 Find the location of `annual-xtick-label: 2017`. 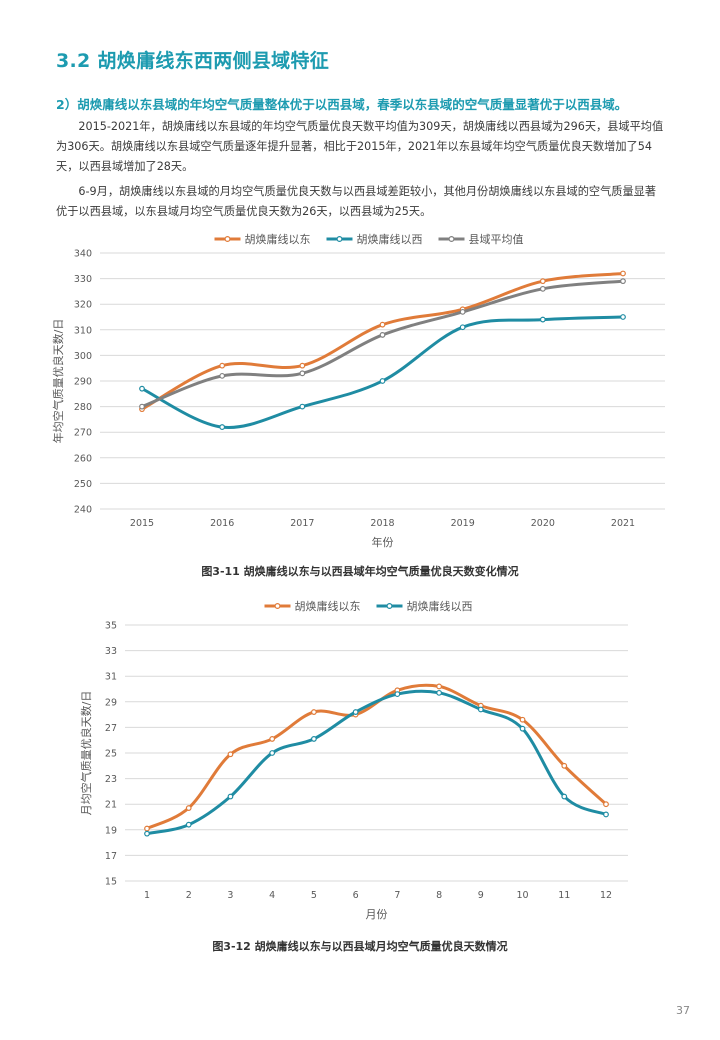

annual-xtick-label: 2017 is located at coordinates (302, 523).